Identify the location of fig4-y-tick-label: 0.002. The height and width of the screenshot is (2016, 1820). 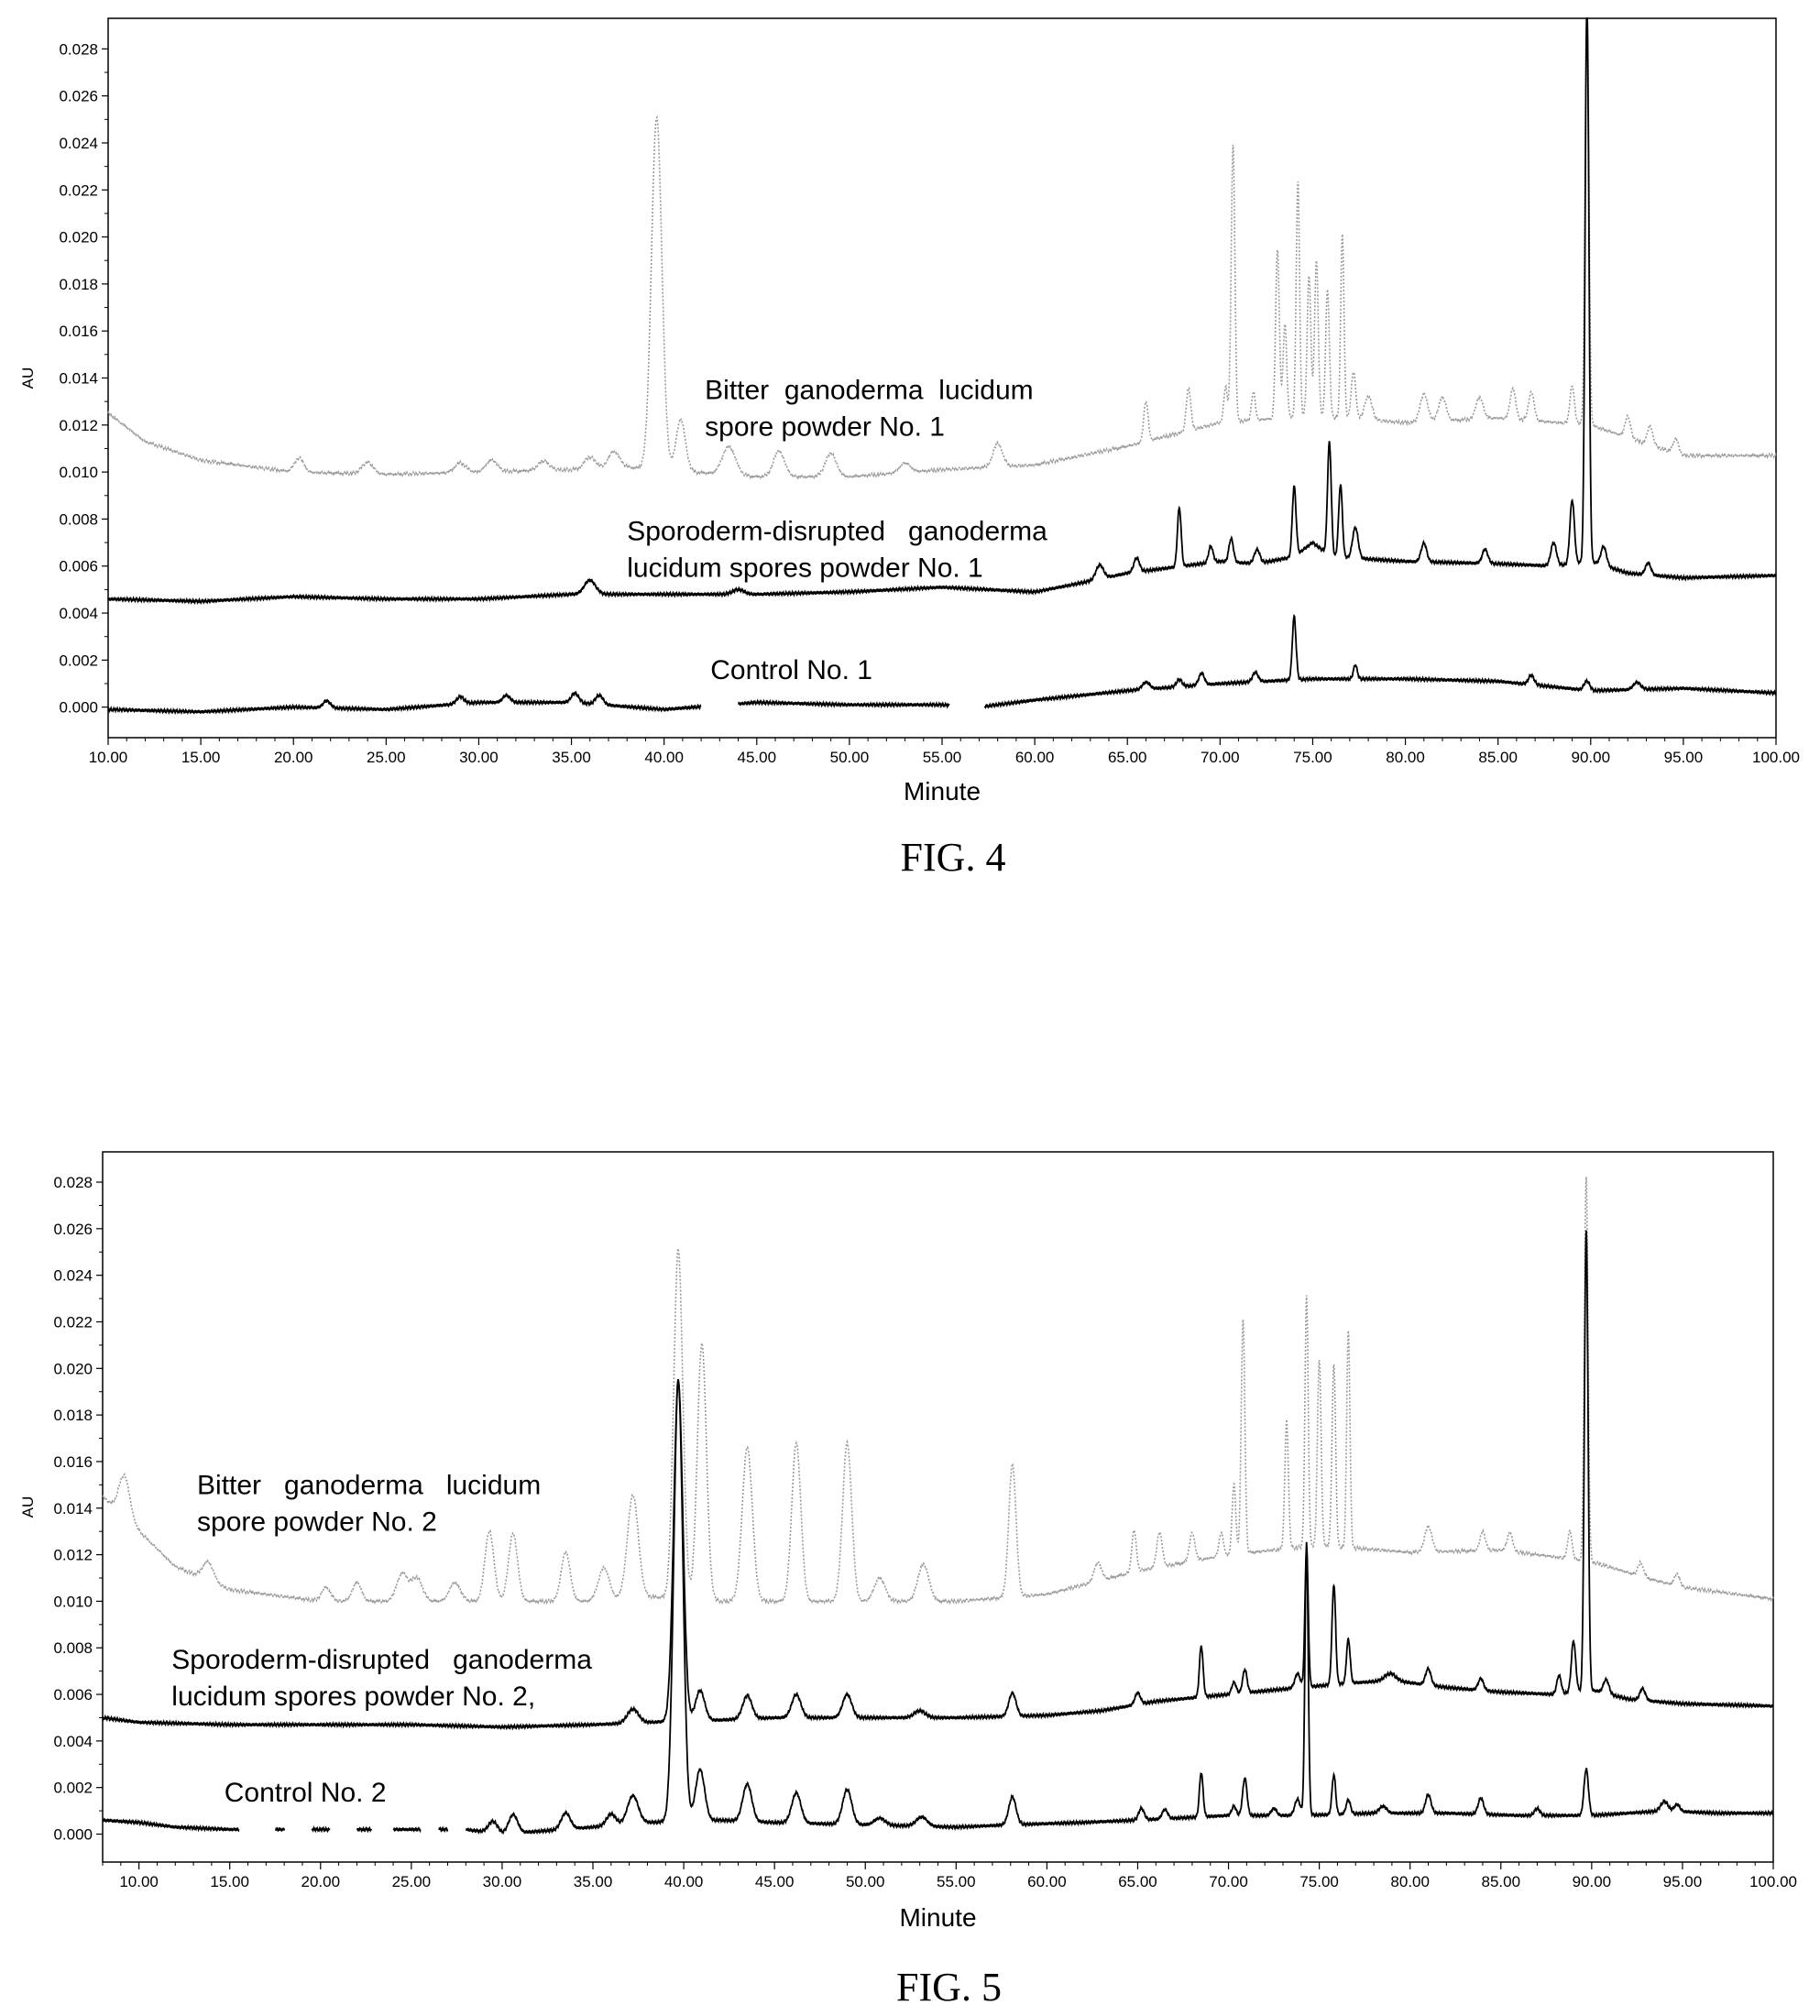
(78, 660).